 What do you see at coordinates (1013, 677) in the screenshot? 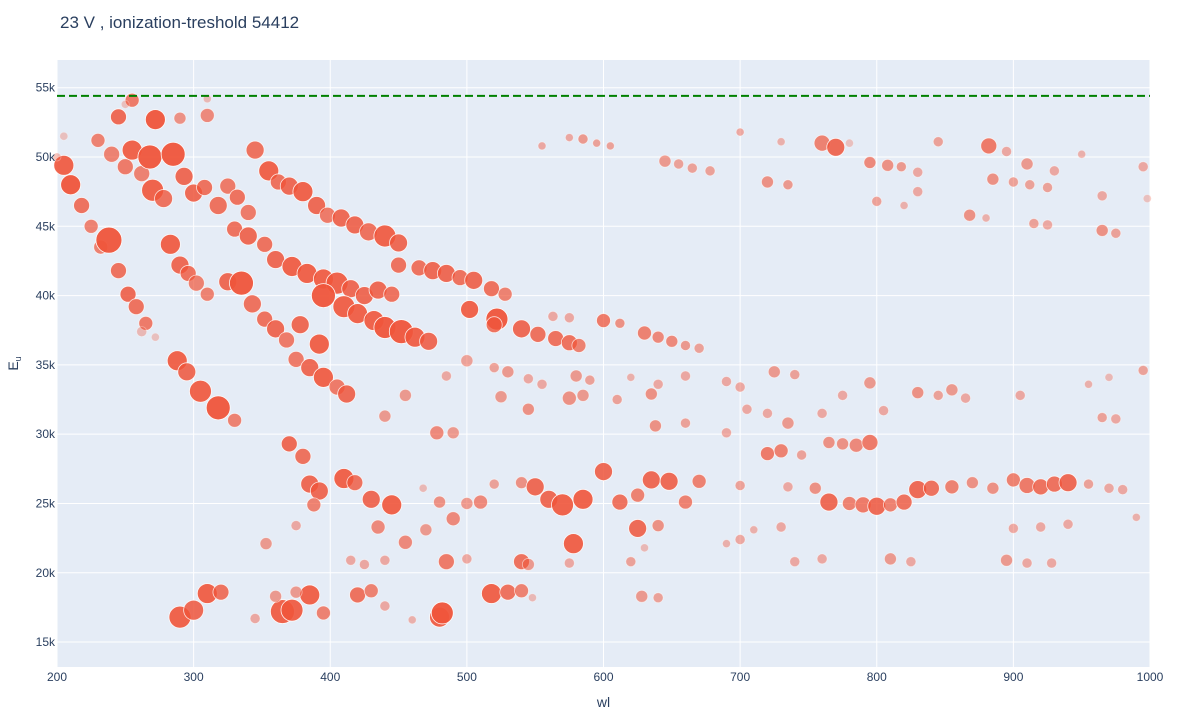
I see `x-tick-label: 900` at bounding box center [1013, 677].